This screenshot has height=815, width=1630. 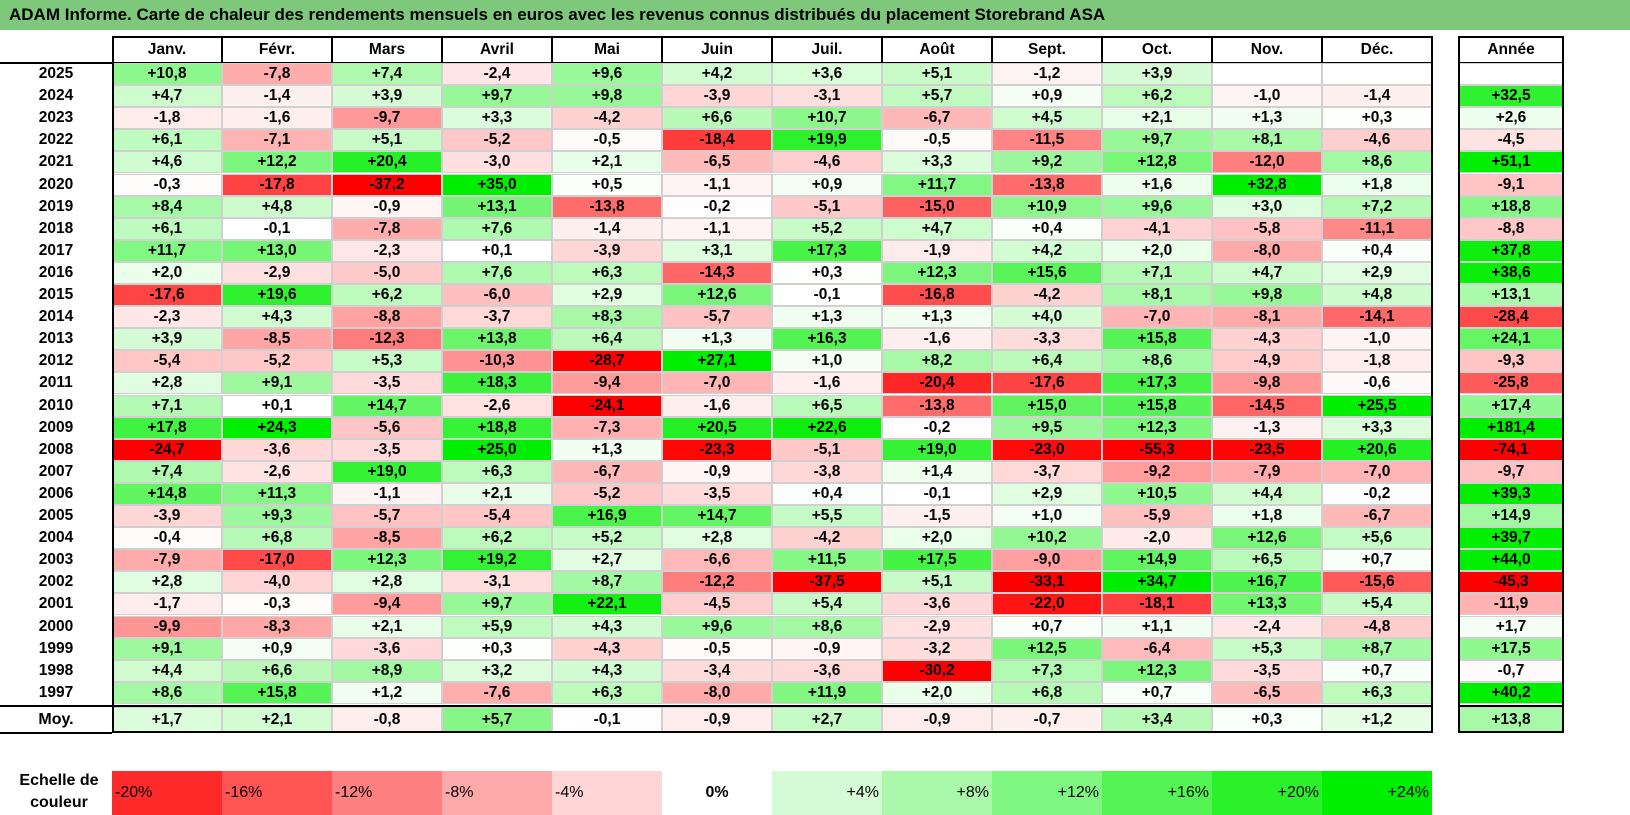 What do you see at coordinates (387, 793) in the screenshot?
I see `color-scale-swatch: -12%` at bounding box center [387, 793].